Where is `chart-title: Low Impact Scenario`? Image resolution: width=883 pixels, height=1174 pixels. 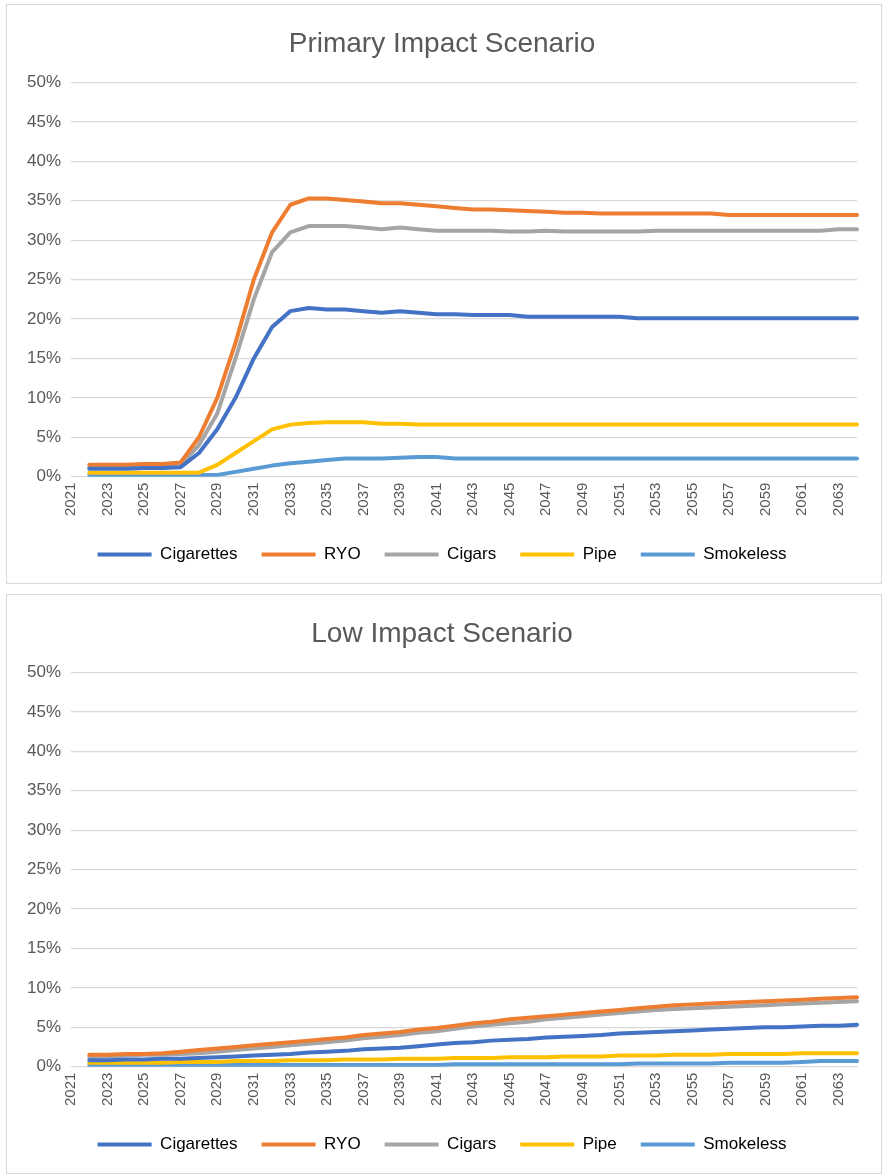 chart-title: Low Impact Scenario is located at coordinates (442, 632).